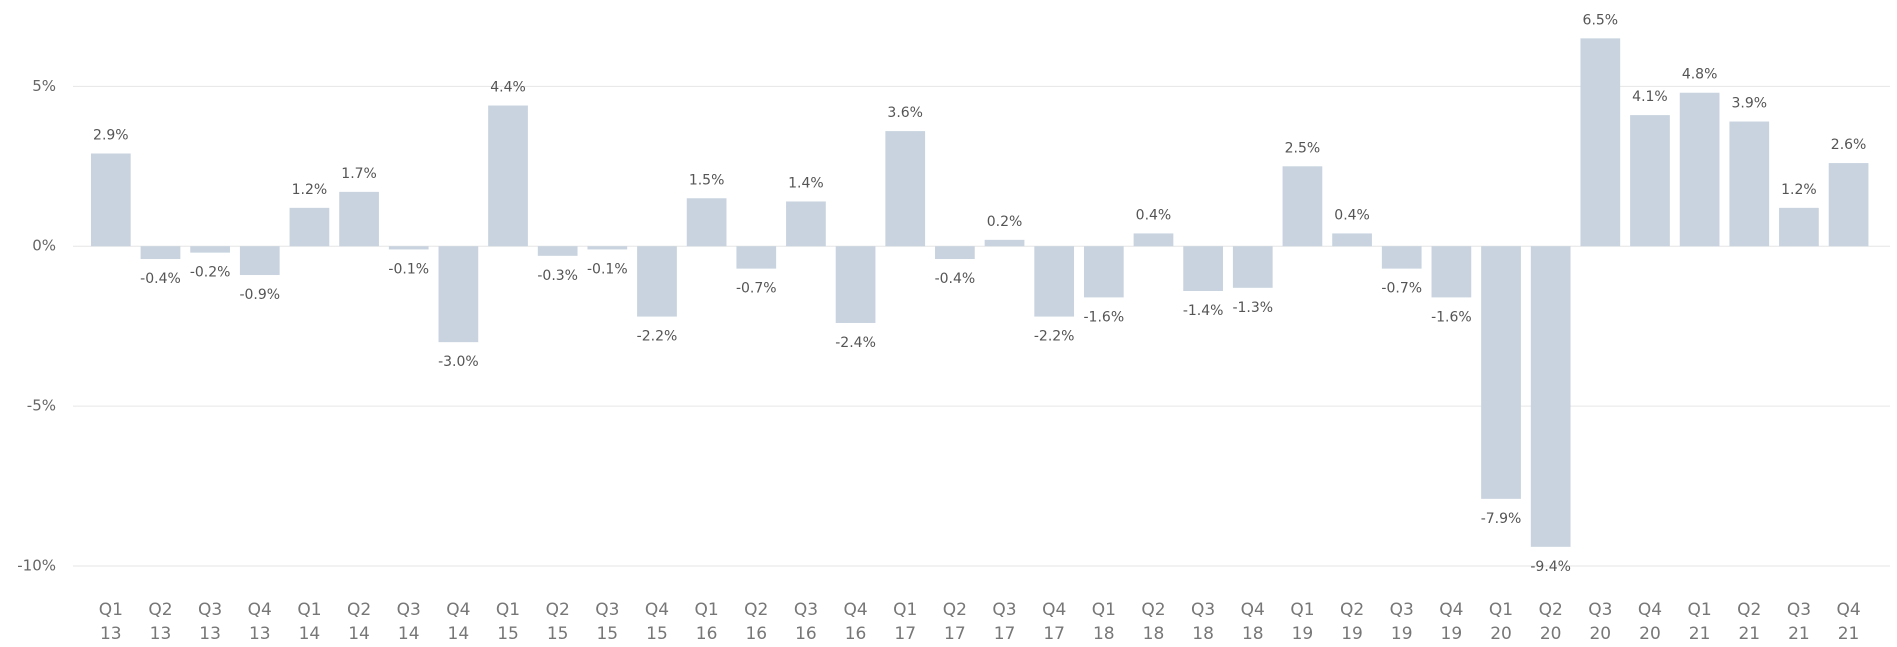  I want to click on x-tick-label: Q1 20, so click(1501, 622).